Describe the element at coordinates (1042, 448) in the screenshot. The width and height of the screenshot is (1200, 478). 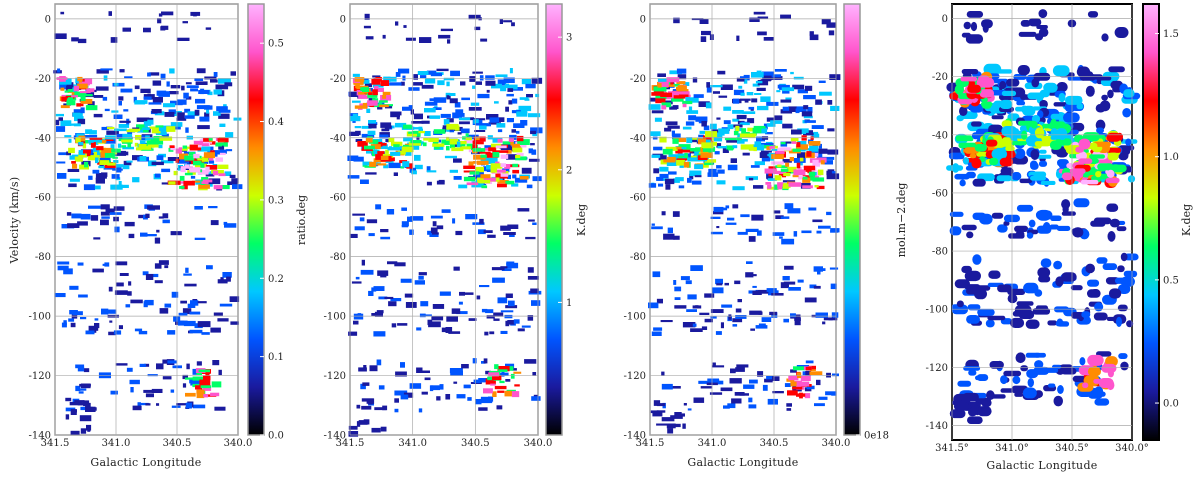
I see `x-ticks-4: 341.5° 341.0° 340.5° 340.0°` at that location.